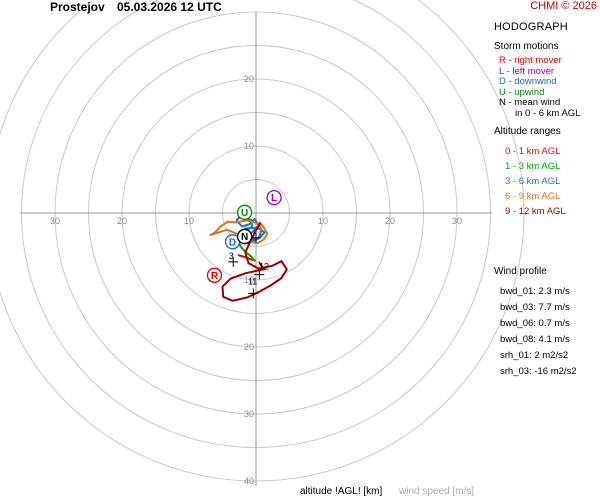 Image resolution: width=600 pixels, height=500 pixels. I want to click on tick-label-right-30: 30, so click(457, 221).